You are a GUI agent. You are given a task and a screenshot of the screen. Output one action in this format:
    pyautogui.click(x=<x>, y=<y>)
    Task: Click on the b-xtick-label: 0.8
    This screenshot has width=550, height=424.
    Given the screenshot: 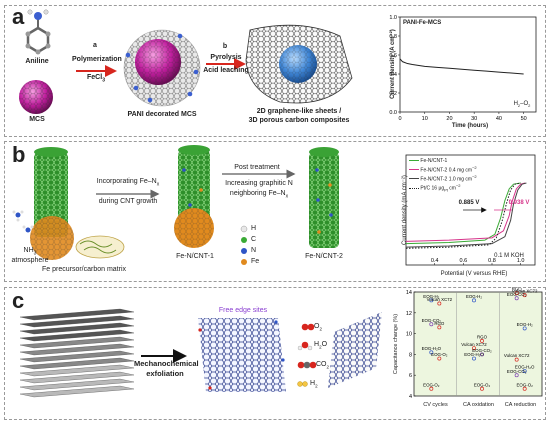 What is the action you would take?
    pyautogui.click(x=492, y=261)
    